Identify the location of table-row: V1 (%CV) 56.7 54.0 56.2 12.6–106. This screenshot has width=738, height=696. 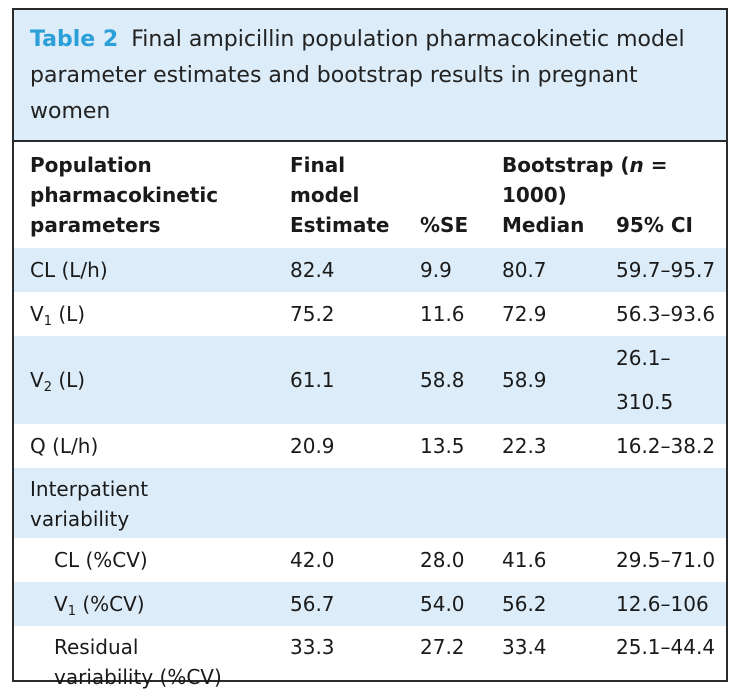
(370, 604).